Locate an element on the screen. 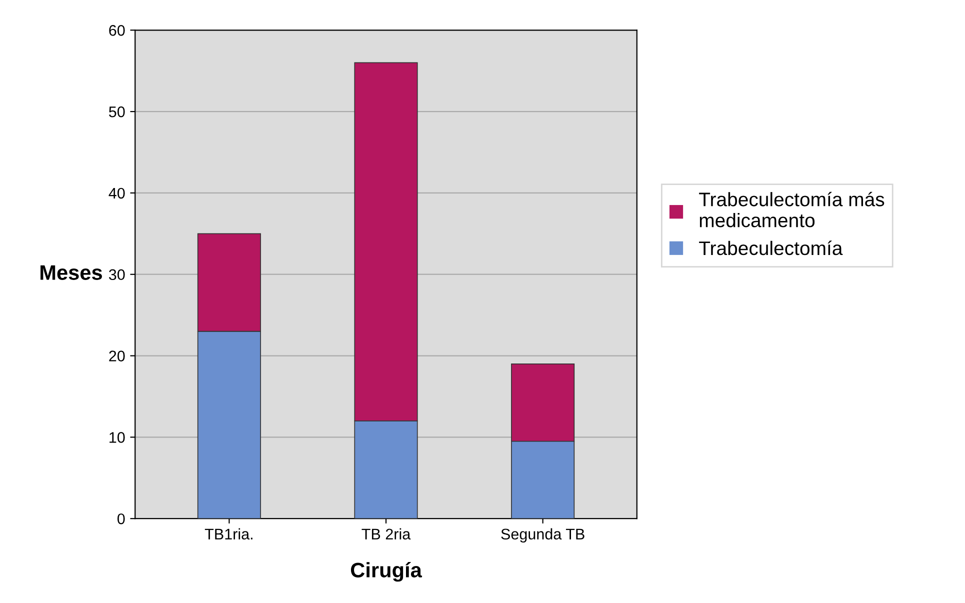 This screenshot has width=965, height=603. legend-label: Trabeculectomía is located at coordinates (771, 248).